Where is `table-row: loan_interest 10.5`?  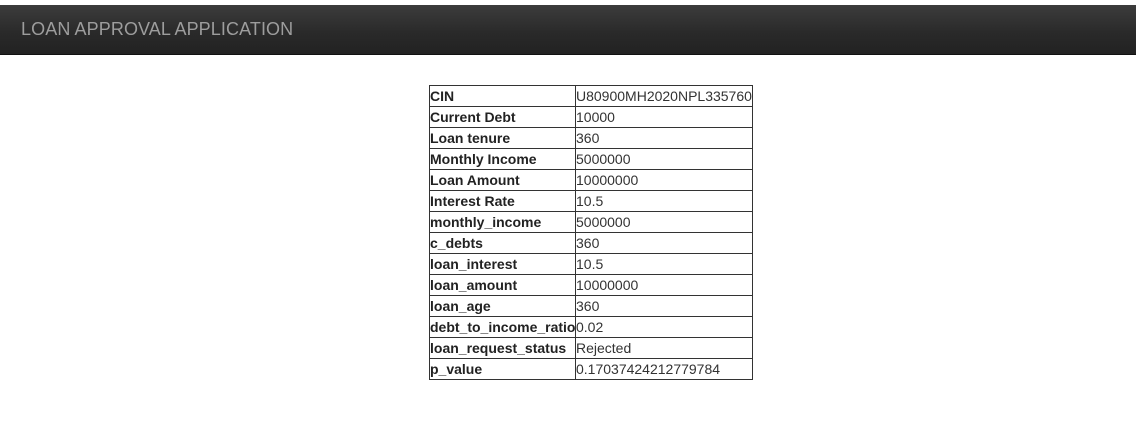 table-row: loan_interest 10.5 is located at coordinates (591, 264).